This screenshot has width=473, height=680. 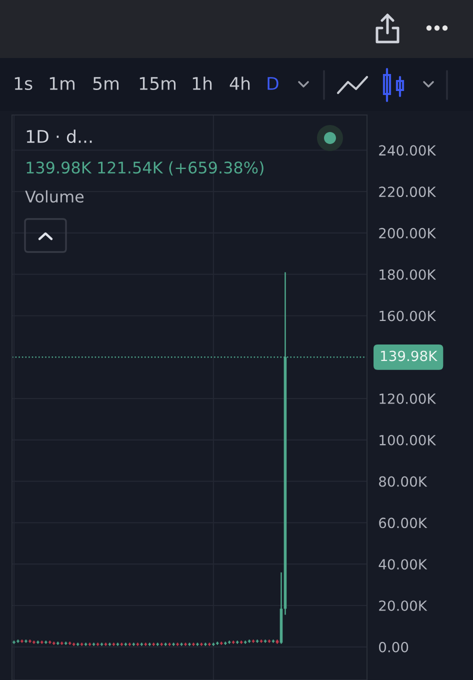 I want to click on y-tick-label: 0.00, so click(x=393, y=647).